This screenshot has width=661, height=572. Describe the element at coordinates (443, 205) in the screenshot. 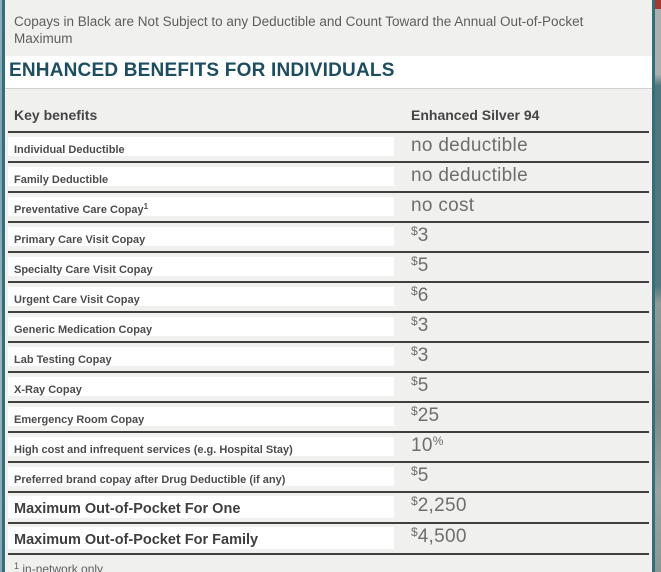

I see `benefit-value: no cost` at that location.